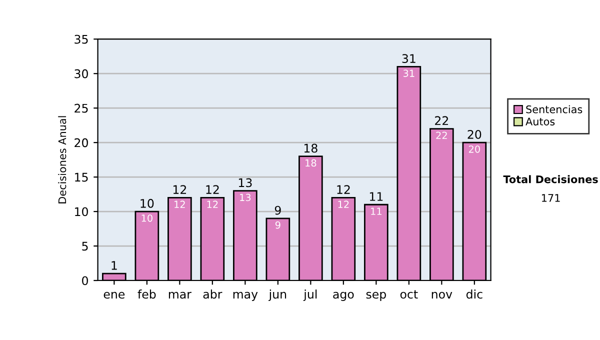  I want to click on total-label: 31, so click(409, 59).